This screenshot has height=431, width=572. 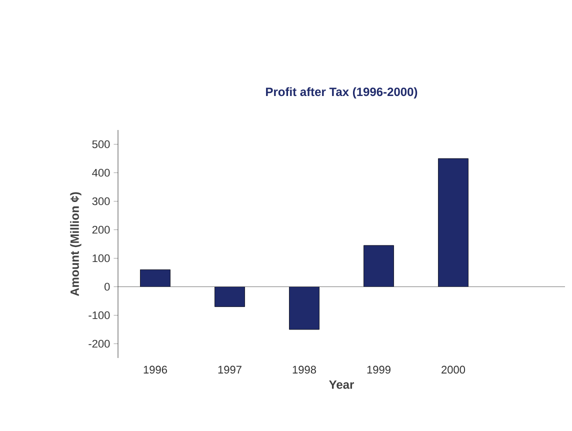 What do you see at coordinates (107, 286) in the screenshot?
I see `y-tick-label: 0` at bounding box center [107, 286].